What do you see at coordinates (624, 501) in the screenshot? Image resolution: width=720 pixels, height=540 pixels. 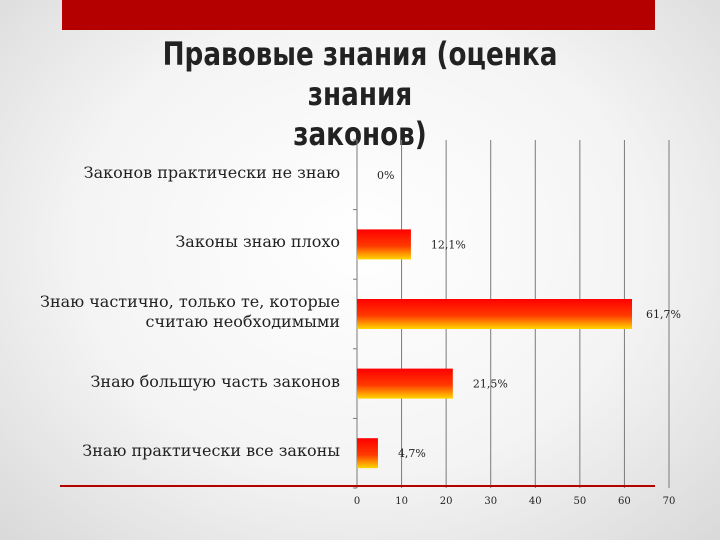 I see `x-tick-label: 60` at bounding box center [624, 501].